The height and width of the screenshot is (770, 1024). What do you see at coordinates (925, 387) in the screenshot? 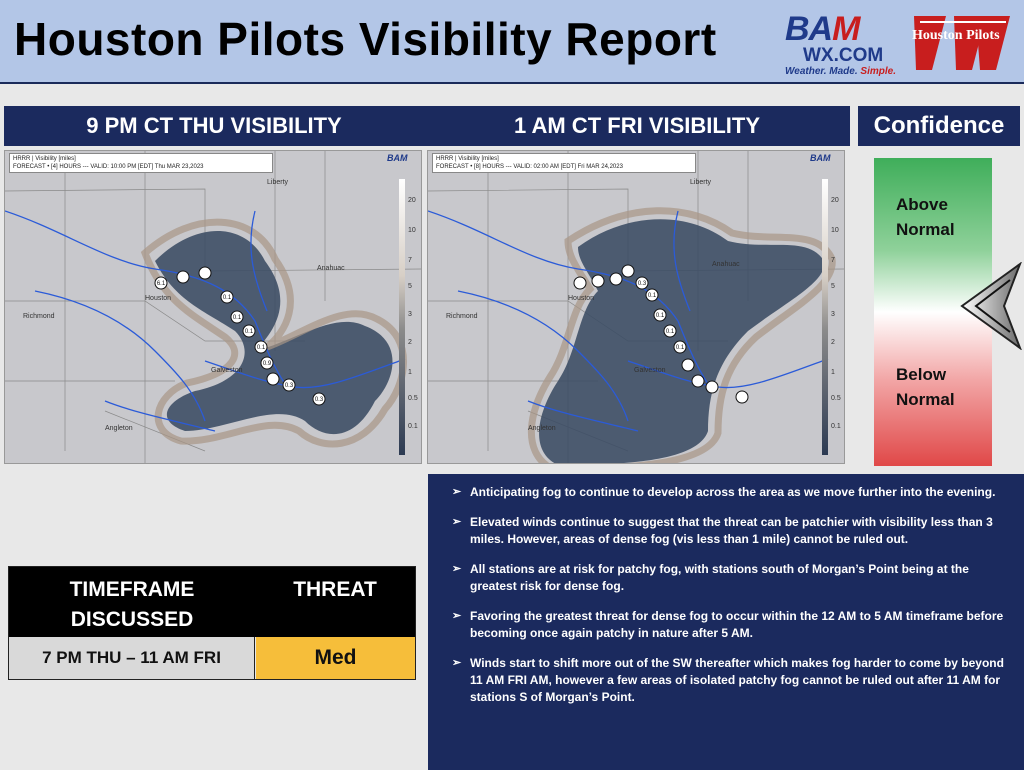
I see `confidence-below-label: Below Normal` at bounding box center [925, 387].